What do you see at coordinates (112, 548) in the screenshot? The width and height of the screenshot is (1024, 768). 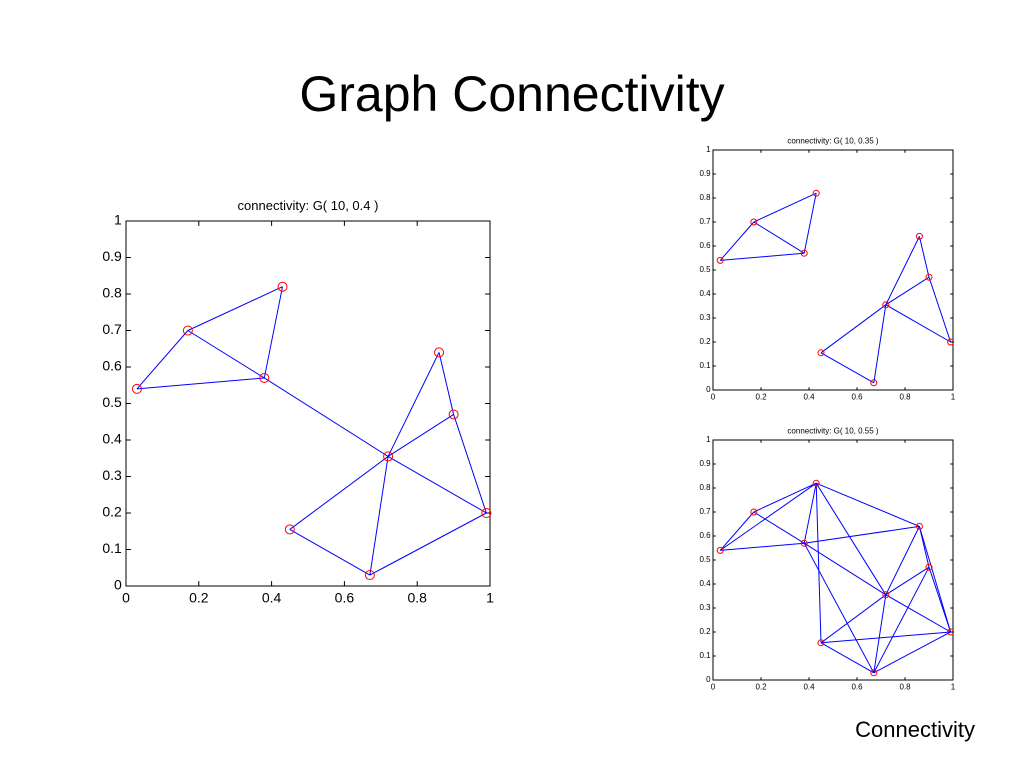 I see `y-tick-label: 0.1` at bounding box center [112, 548].